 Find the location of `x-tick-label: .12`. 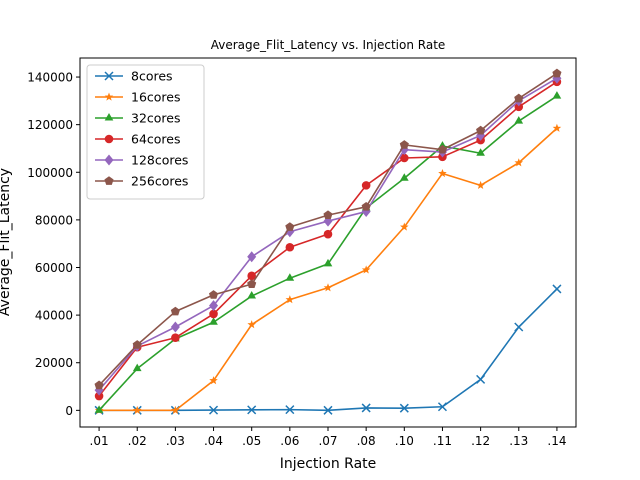

x-tick-label: .12 is located at coordinates (480, 441).